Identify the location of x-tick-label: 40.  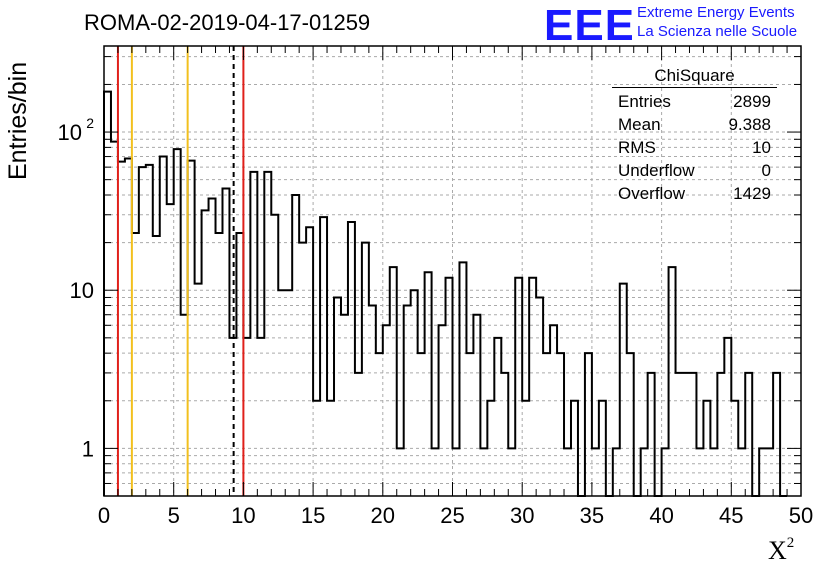
(661, 515).